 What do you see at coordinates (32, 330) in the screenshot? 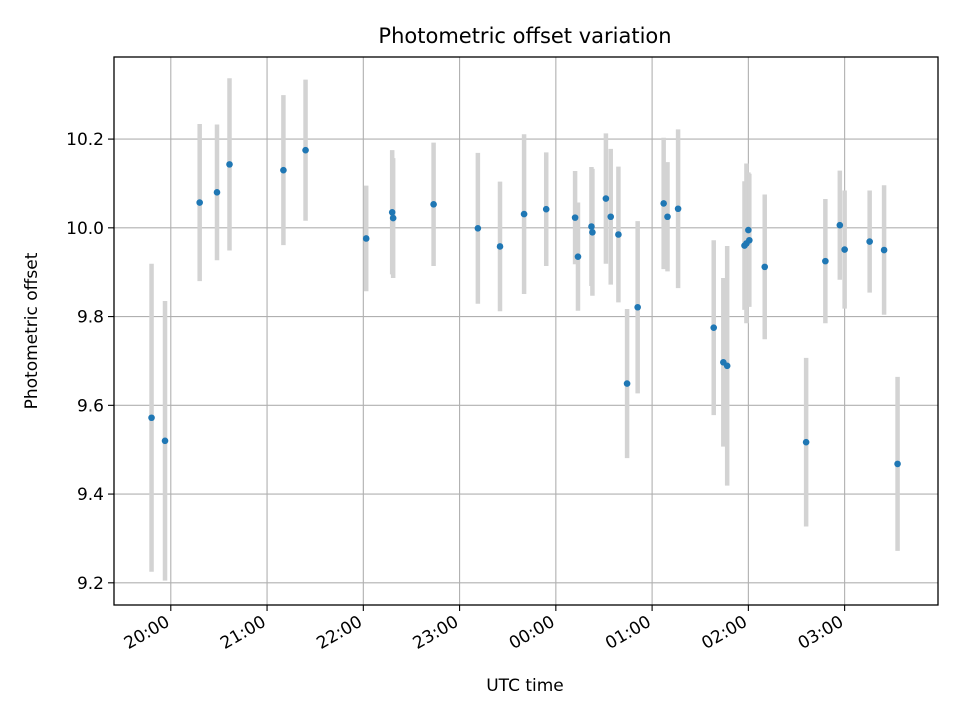
I see `y-axis-title: Photometric offset` at bounding box center [32, 330].